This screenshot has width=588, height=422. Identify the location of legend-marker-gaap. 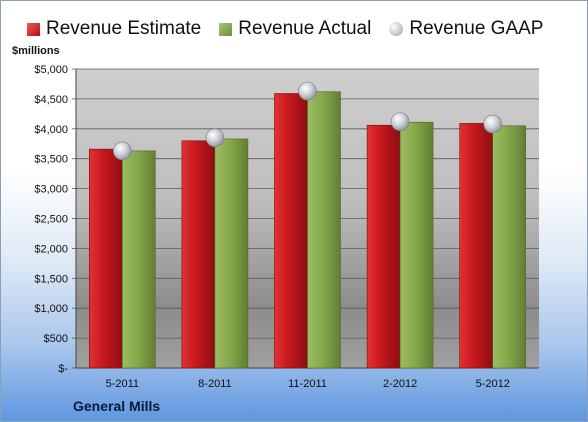
(396, 29).